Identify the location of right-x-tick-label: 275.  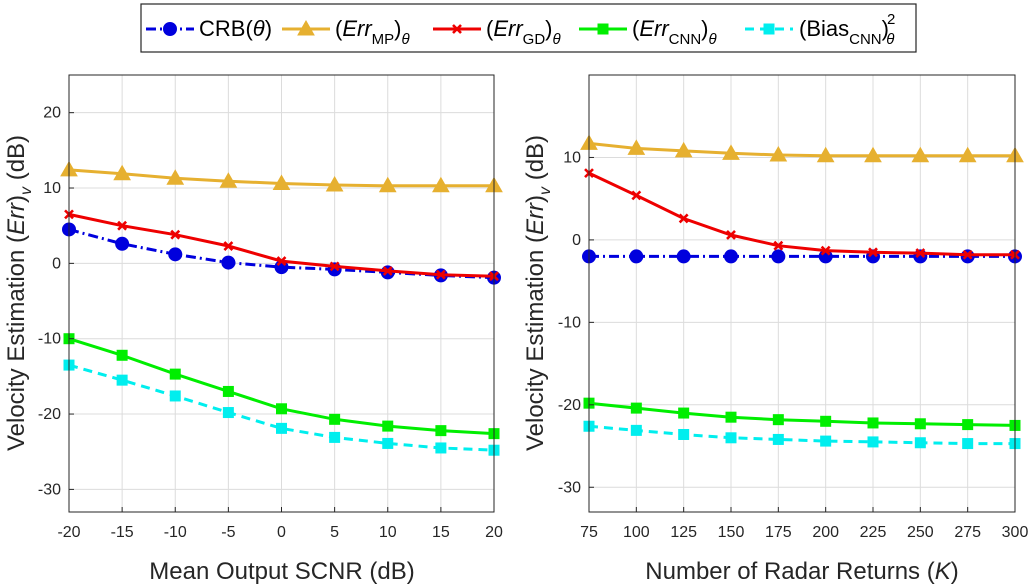
(967, 532).